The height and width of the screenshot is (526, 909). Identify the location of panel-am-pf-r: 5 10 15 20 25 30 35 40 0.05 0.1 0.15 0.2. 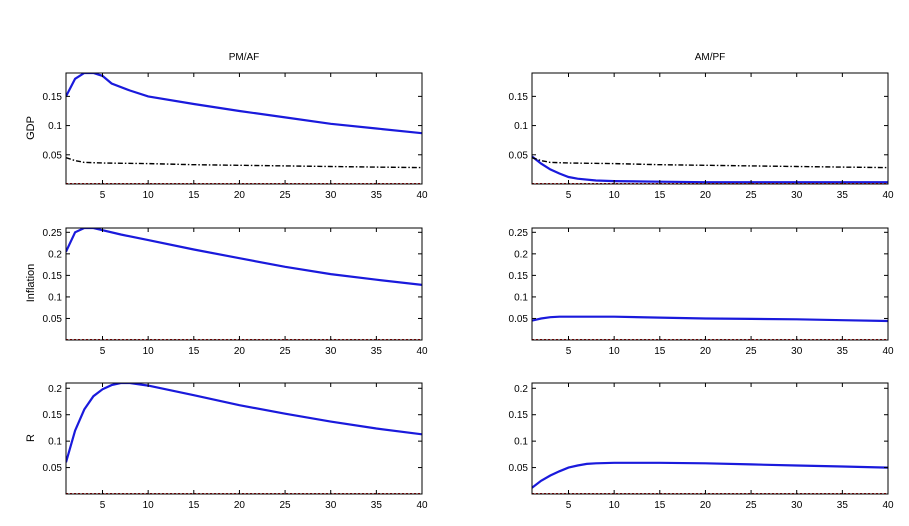
(701, 446).